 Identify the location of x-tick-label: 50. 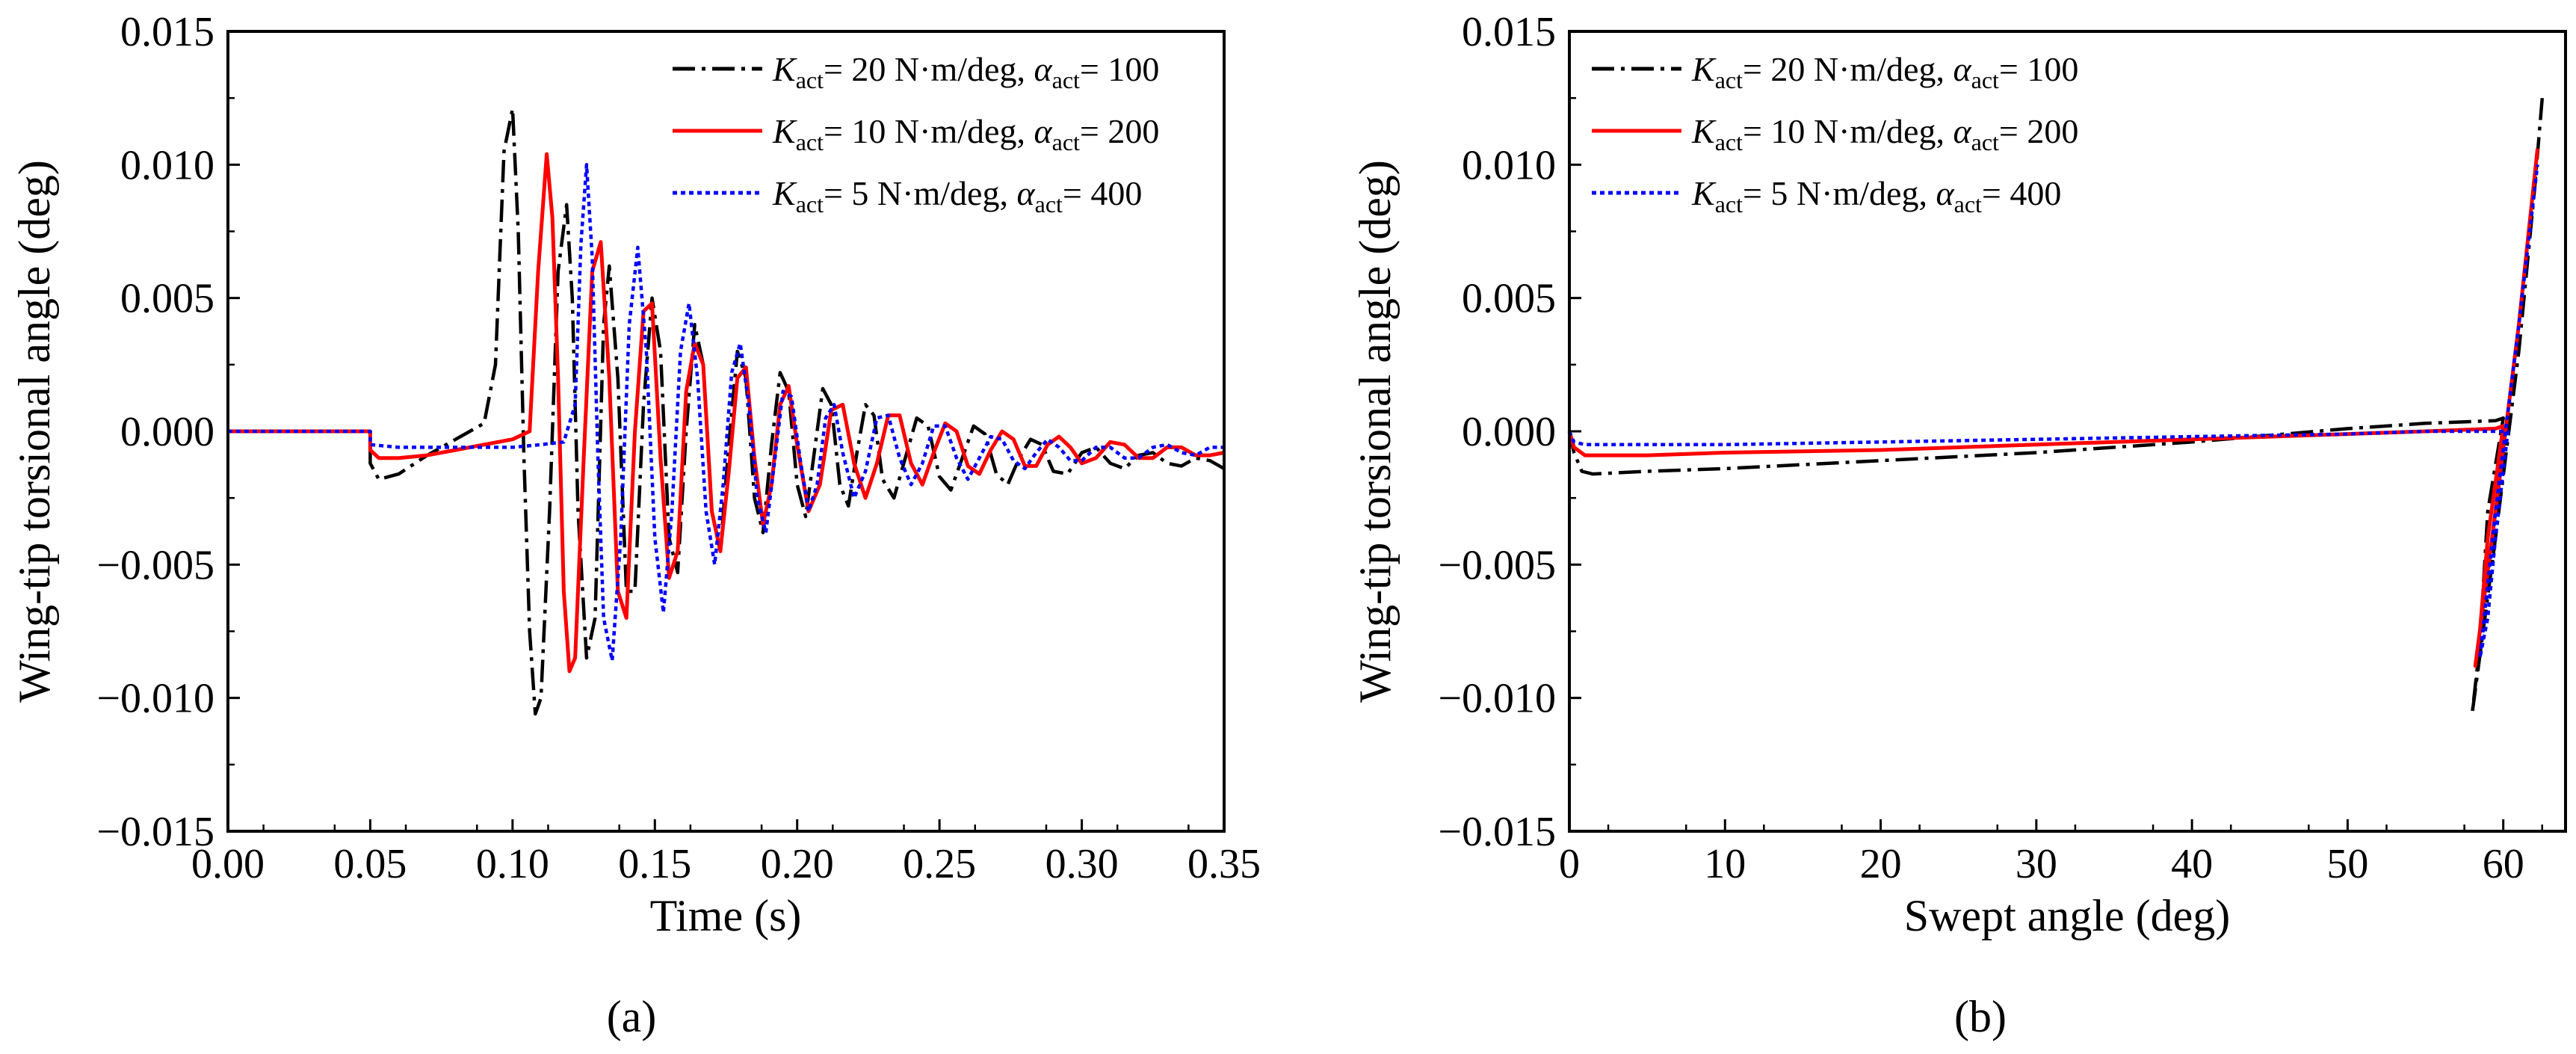
(2347, 864).